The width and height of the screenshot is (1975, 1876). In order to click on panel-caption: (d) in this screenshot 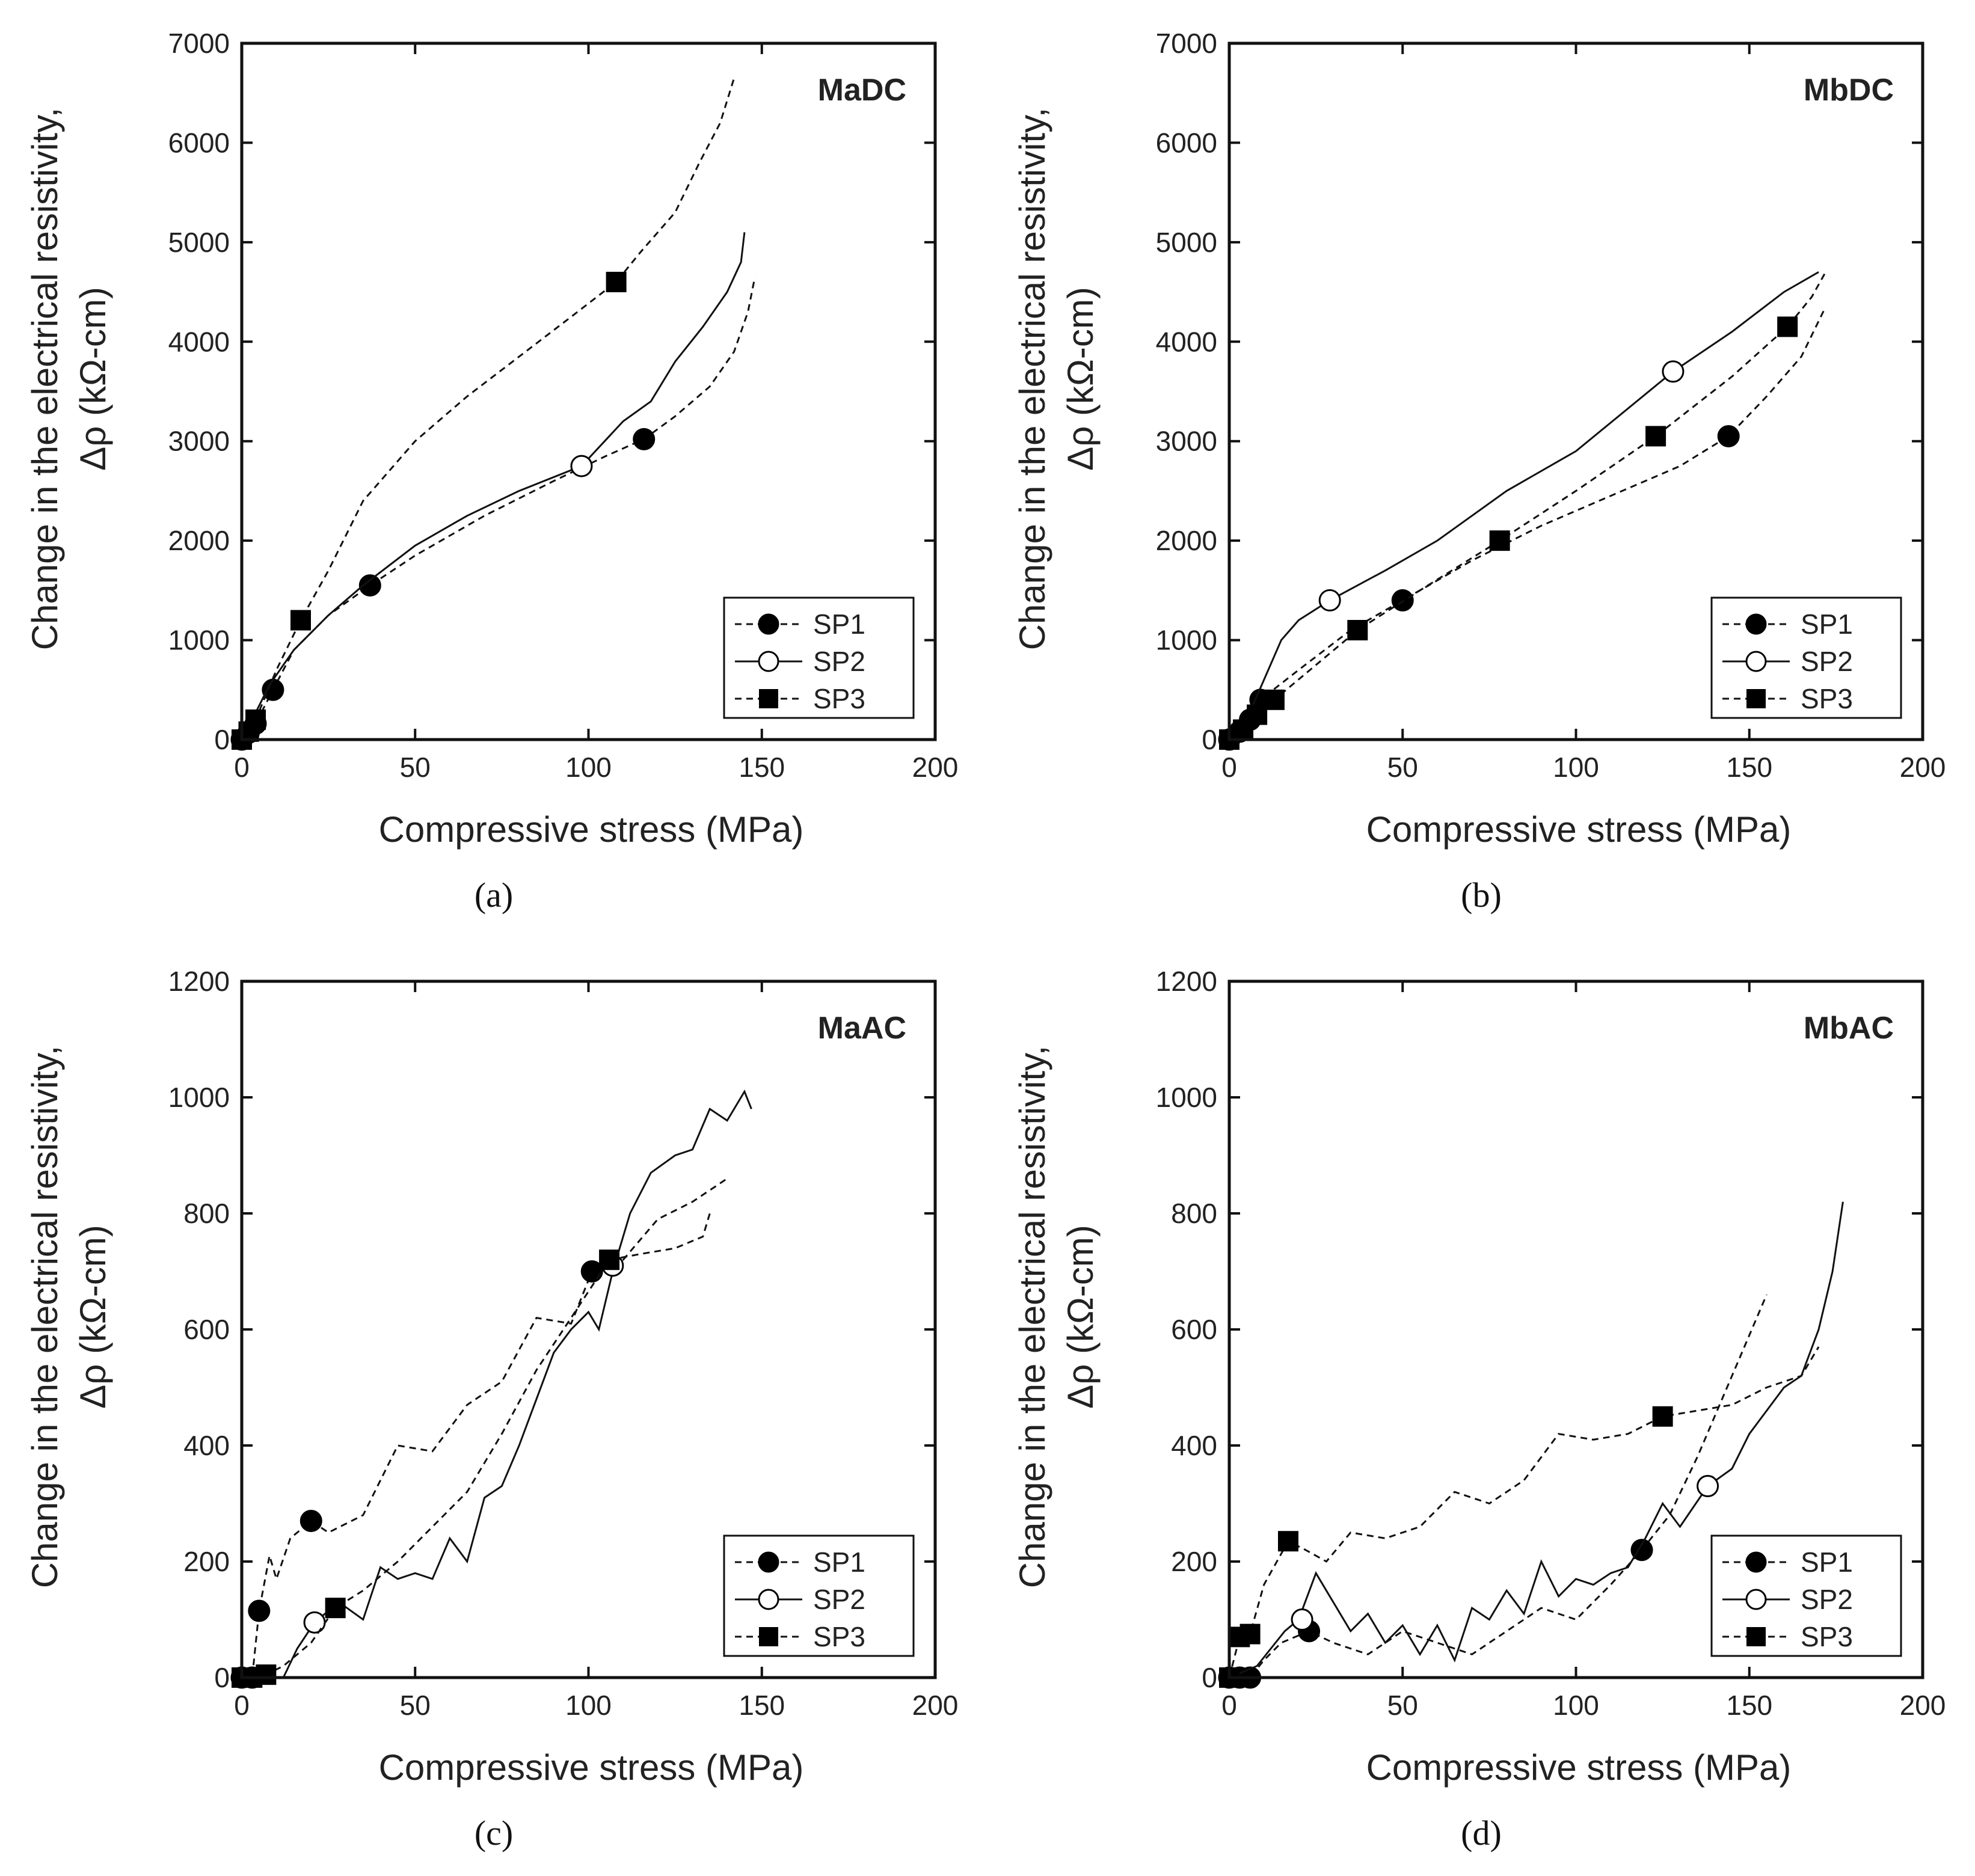, I will do `click(1481, 1833)`.